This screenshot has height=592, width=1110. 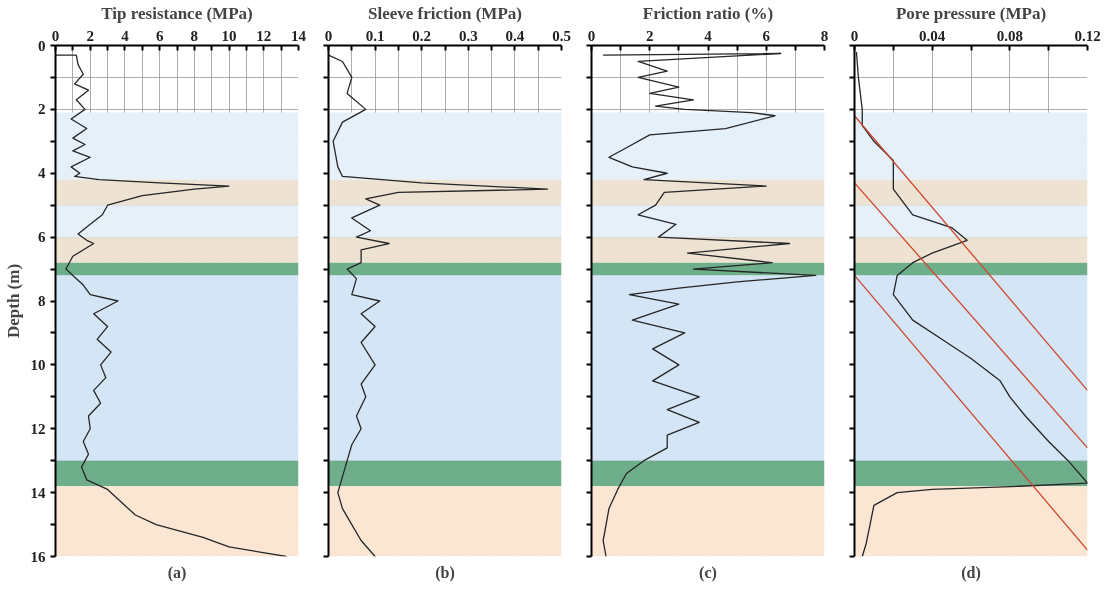 I want to click on y-tick-label: 16, so click(x=38, y=556).